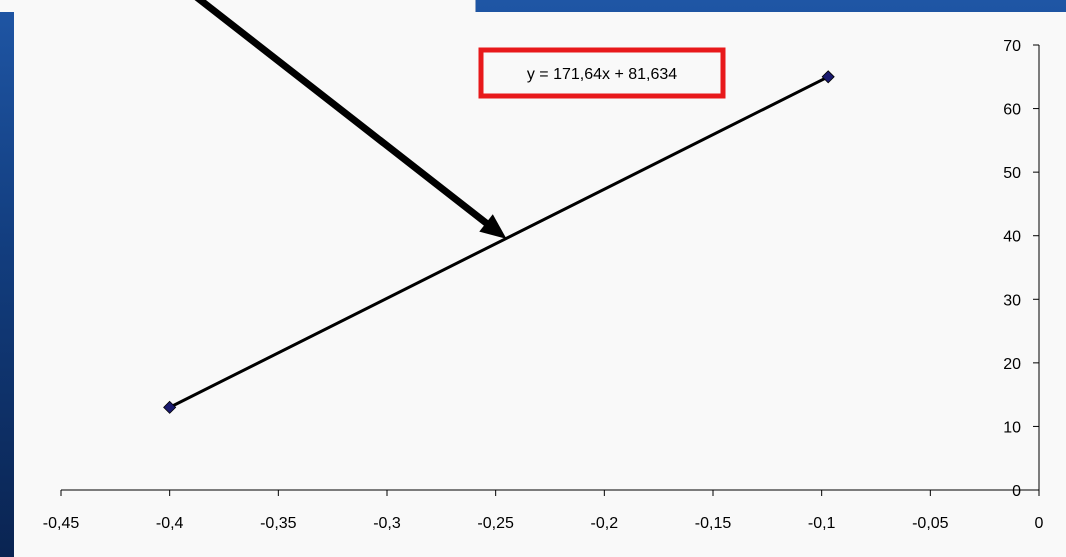 This screenshot has height=557, width=1066. Describe the element at coordinates (493, 226) in the screenshot. I see `arrow-head` at that location.